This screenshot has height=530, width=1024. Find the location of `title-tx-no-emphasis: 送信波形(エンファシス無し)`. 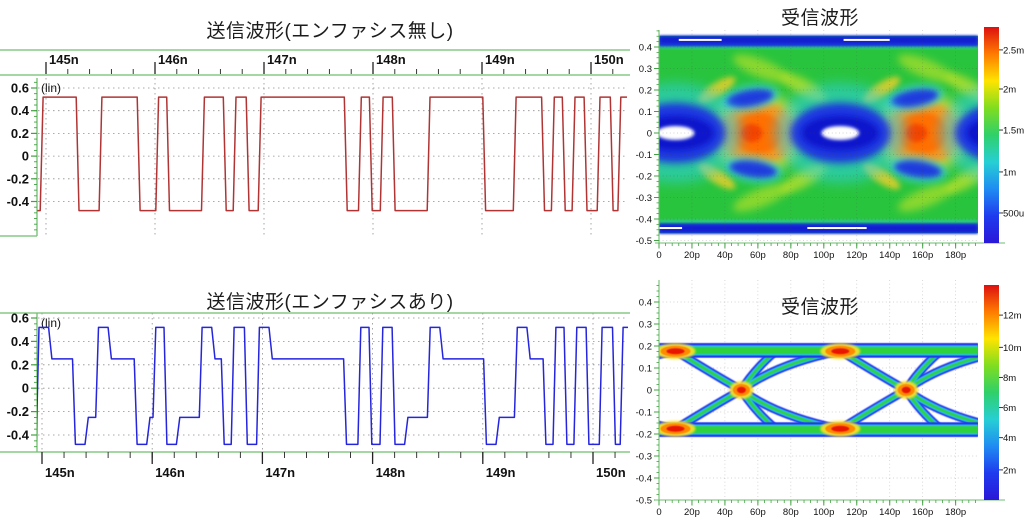

title-tx-no-emphasis: 送信波形(エンファシス無し) is located at coordinates (330, 31).